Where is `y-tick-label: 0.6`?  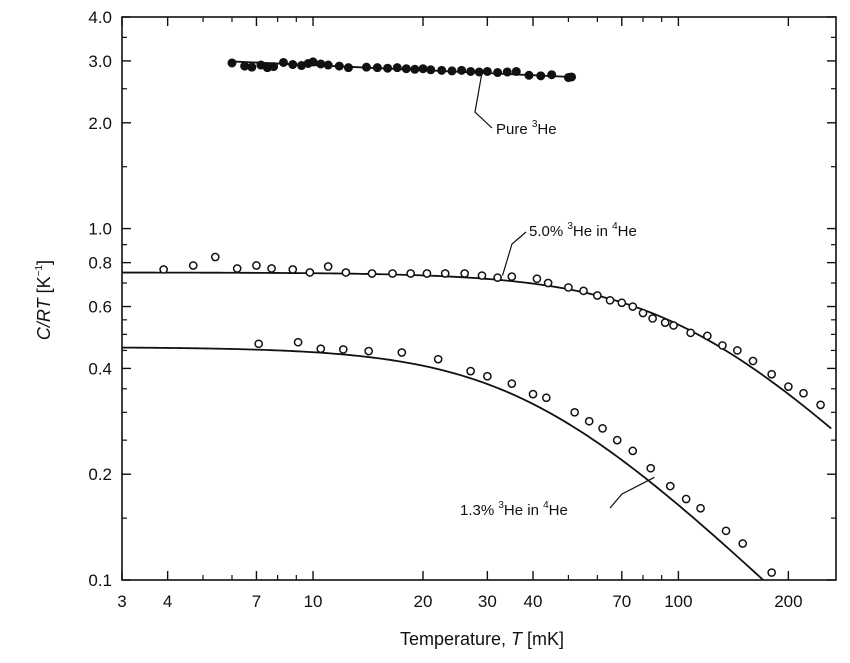
y-tick-label: 0.6 is located at coordinates (100, 307).